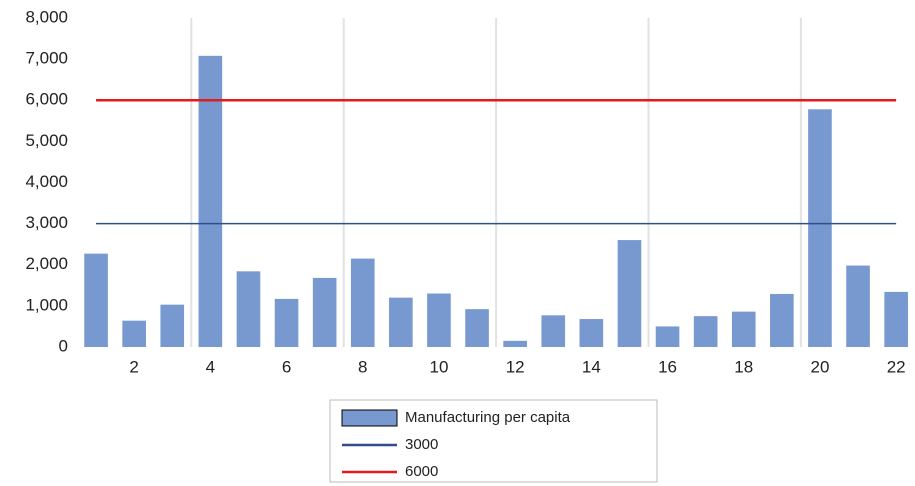 The image size is (915, 486). What do you see at coordinates (369, 418) in the screenshot?
I see `legend-swatch` at bounding box center [369, 418].